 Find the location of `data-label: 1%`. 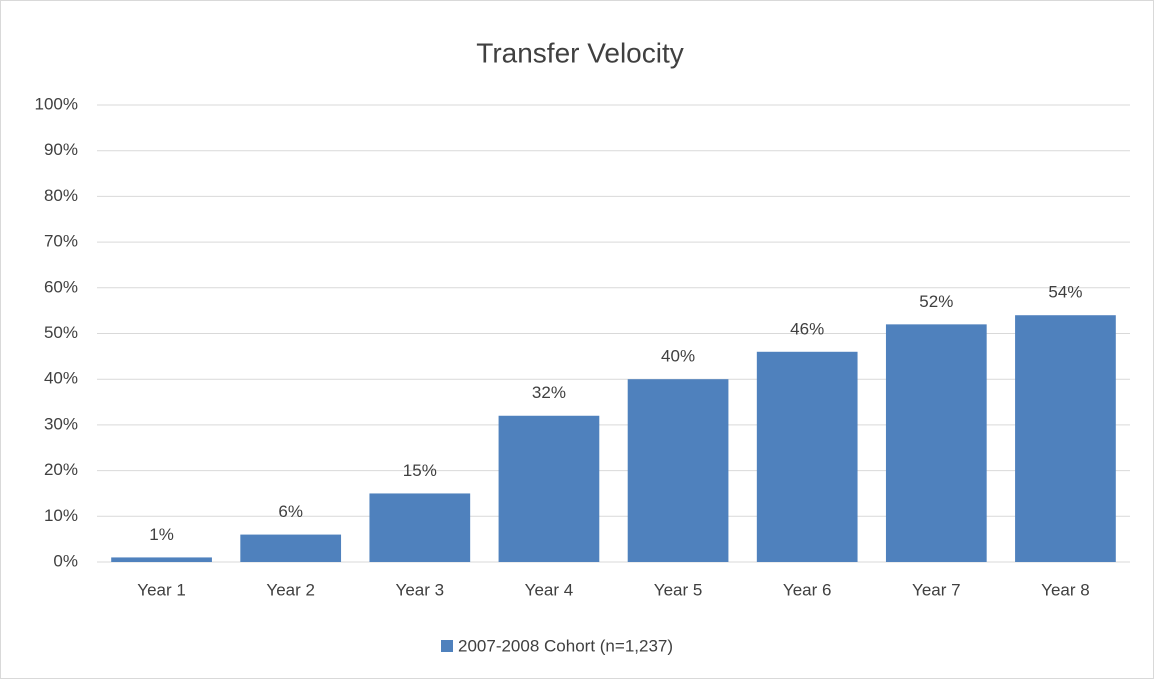

data-label: 1% is located at coordinates (161, 534).